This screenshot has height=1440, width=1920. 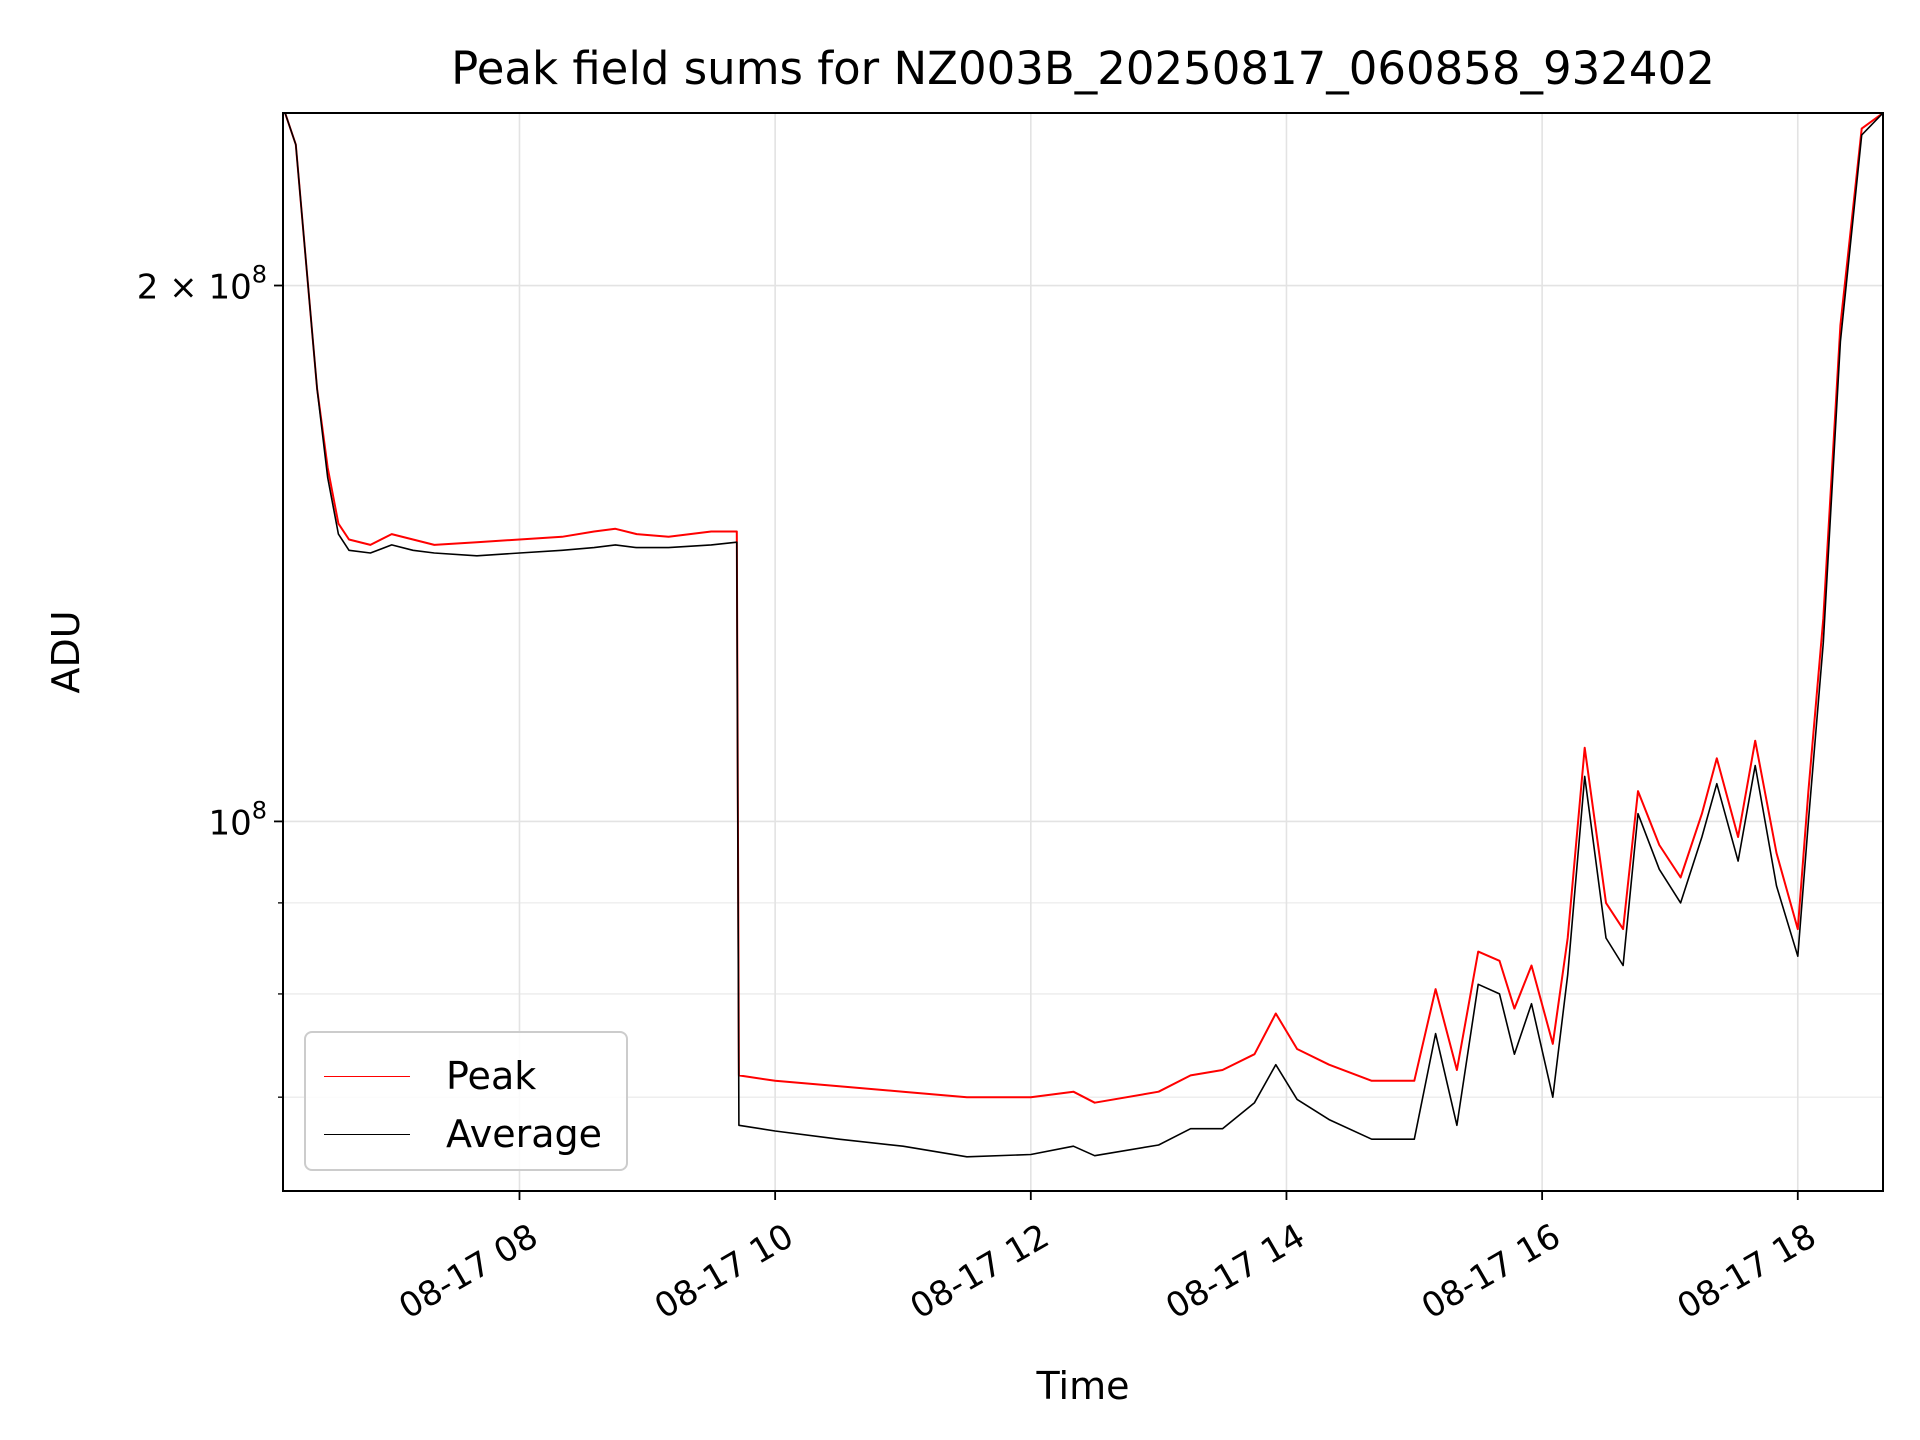 What do you see at coordinates (980, 1271) in the screenshot?
I see `x-tick-label: 08-17 12` at bounding box center [980, 1271].